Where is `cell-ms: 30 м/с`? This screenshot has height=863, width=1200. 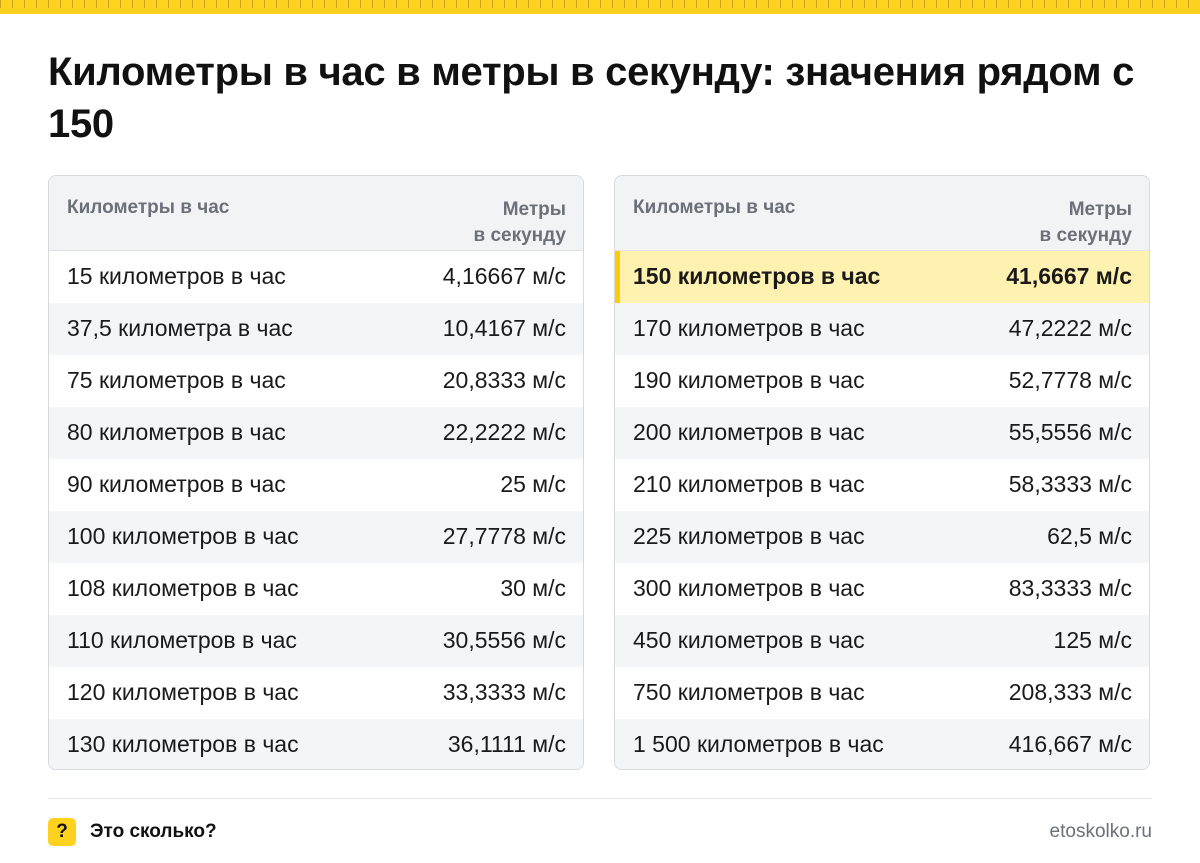 cell-ms: 30 м/с is located at coordinates (533, 588).